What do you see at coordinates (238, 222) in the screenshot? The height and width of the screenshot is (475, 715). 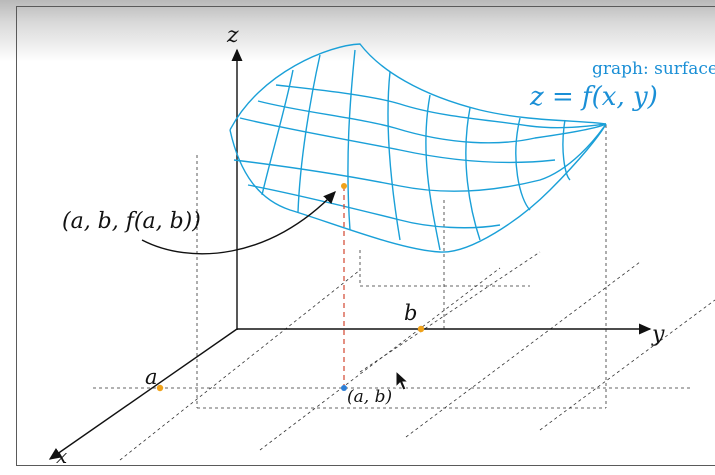 I see `pointer-arrow` at bounding box center [238, 222].